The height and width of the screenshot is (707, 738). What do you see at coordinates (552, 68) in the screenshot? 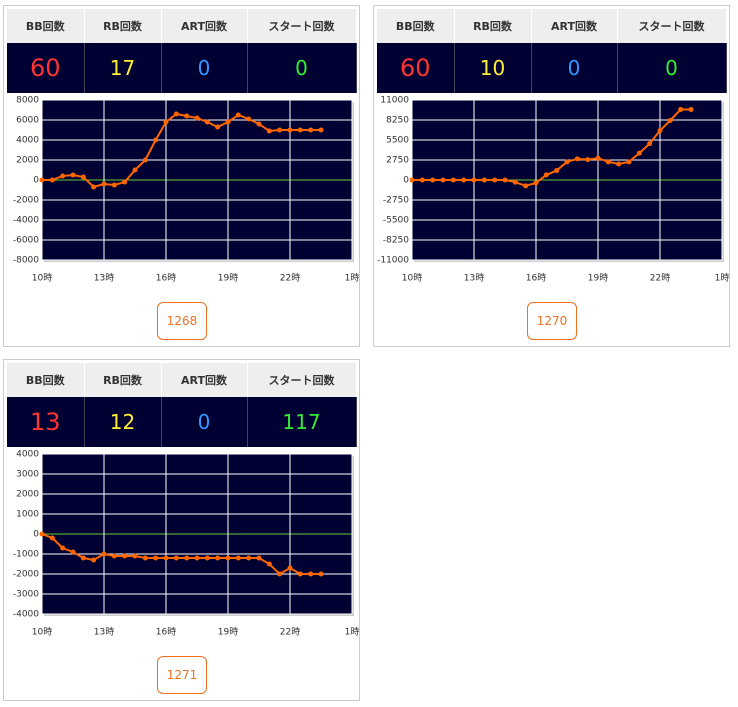
I see `stats-row: 60 10 0 0` at bounding box center [552, 68].